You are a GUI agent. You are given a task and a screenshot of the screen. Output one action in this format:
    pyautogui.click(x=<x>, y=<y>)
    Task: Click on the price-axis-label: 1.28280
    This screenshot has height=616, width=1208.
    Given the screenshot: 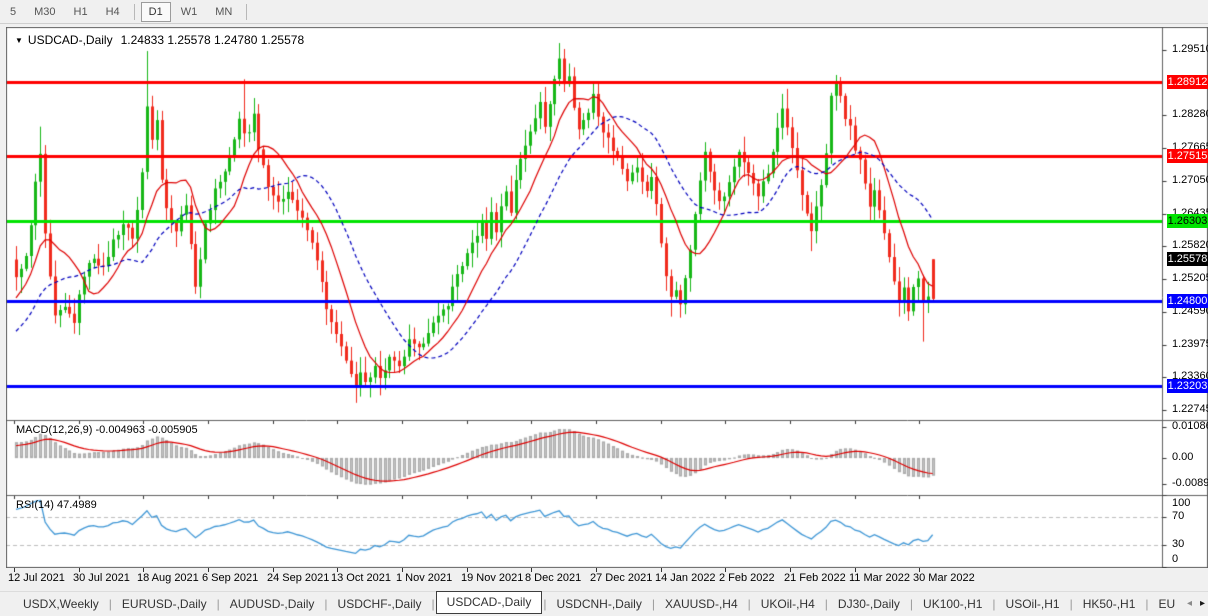 What is the action you would take?
    pyautogui.click(x=1190, y=114)
    